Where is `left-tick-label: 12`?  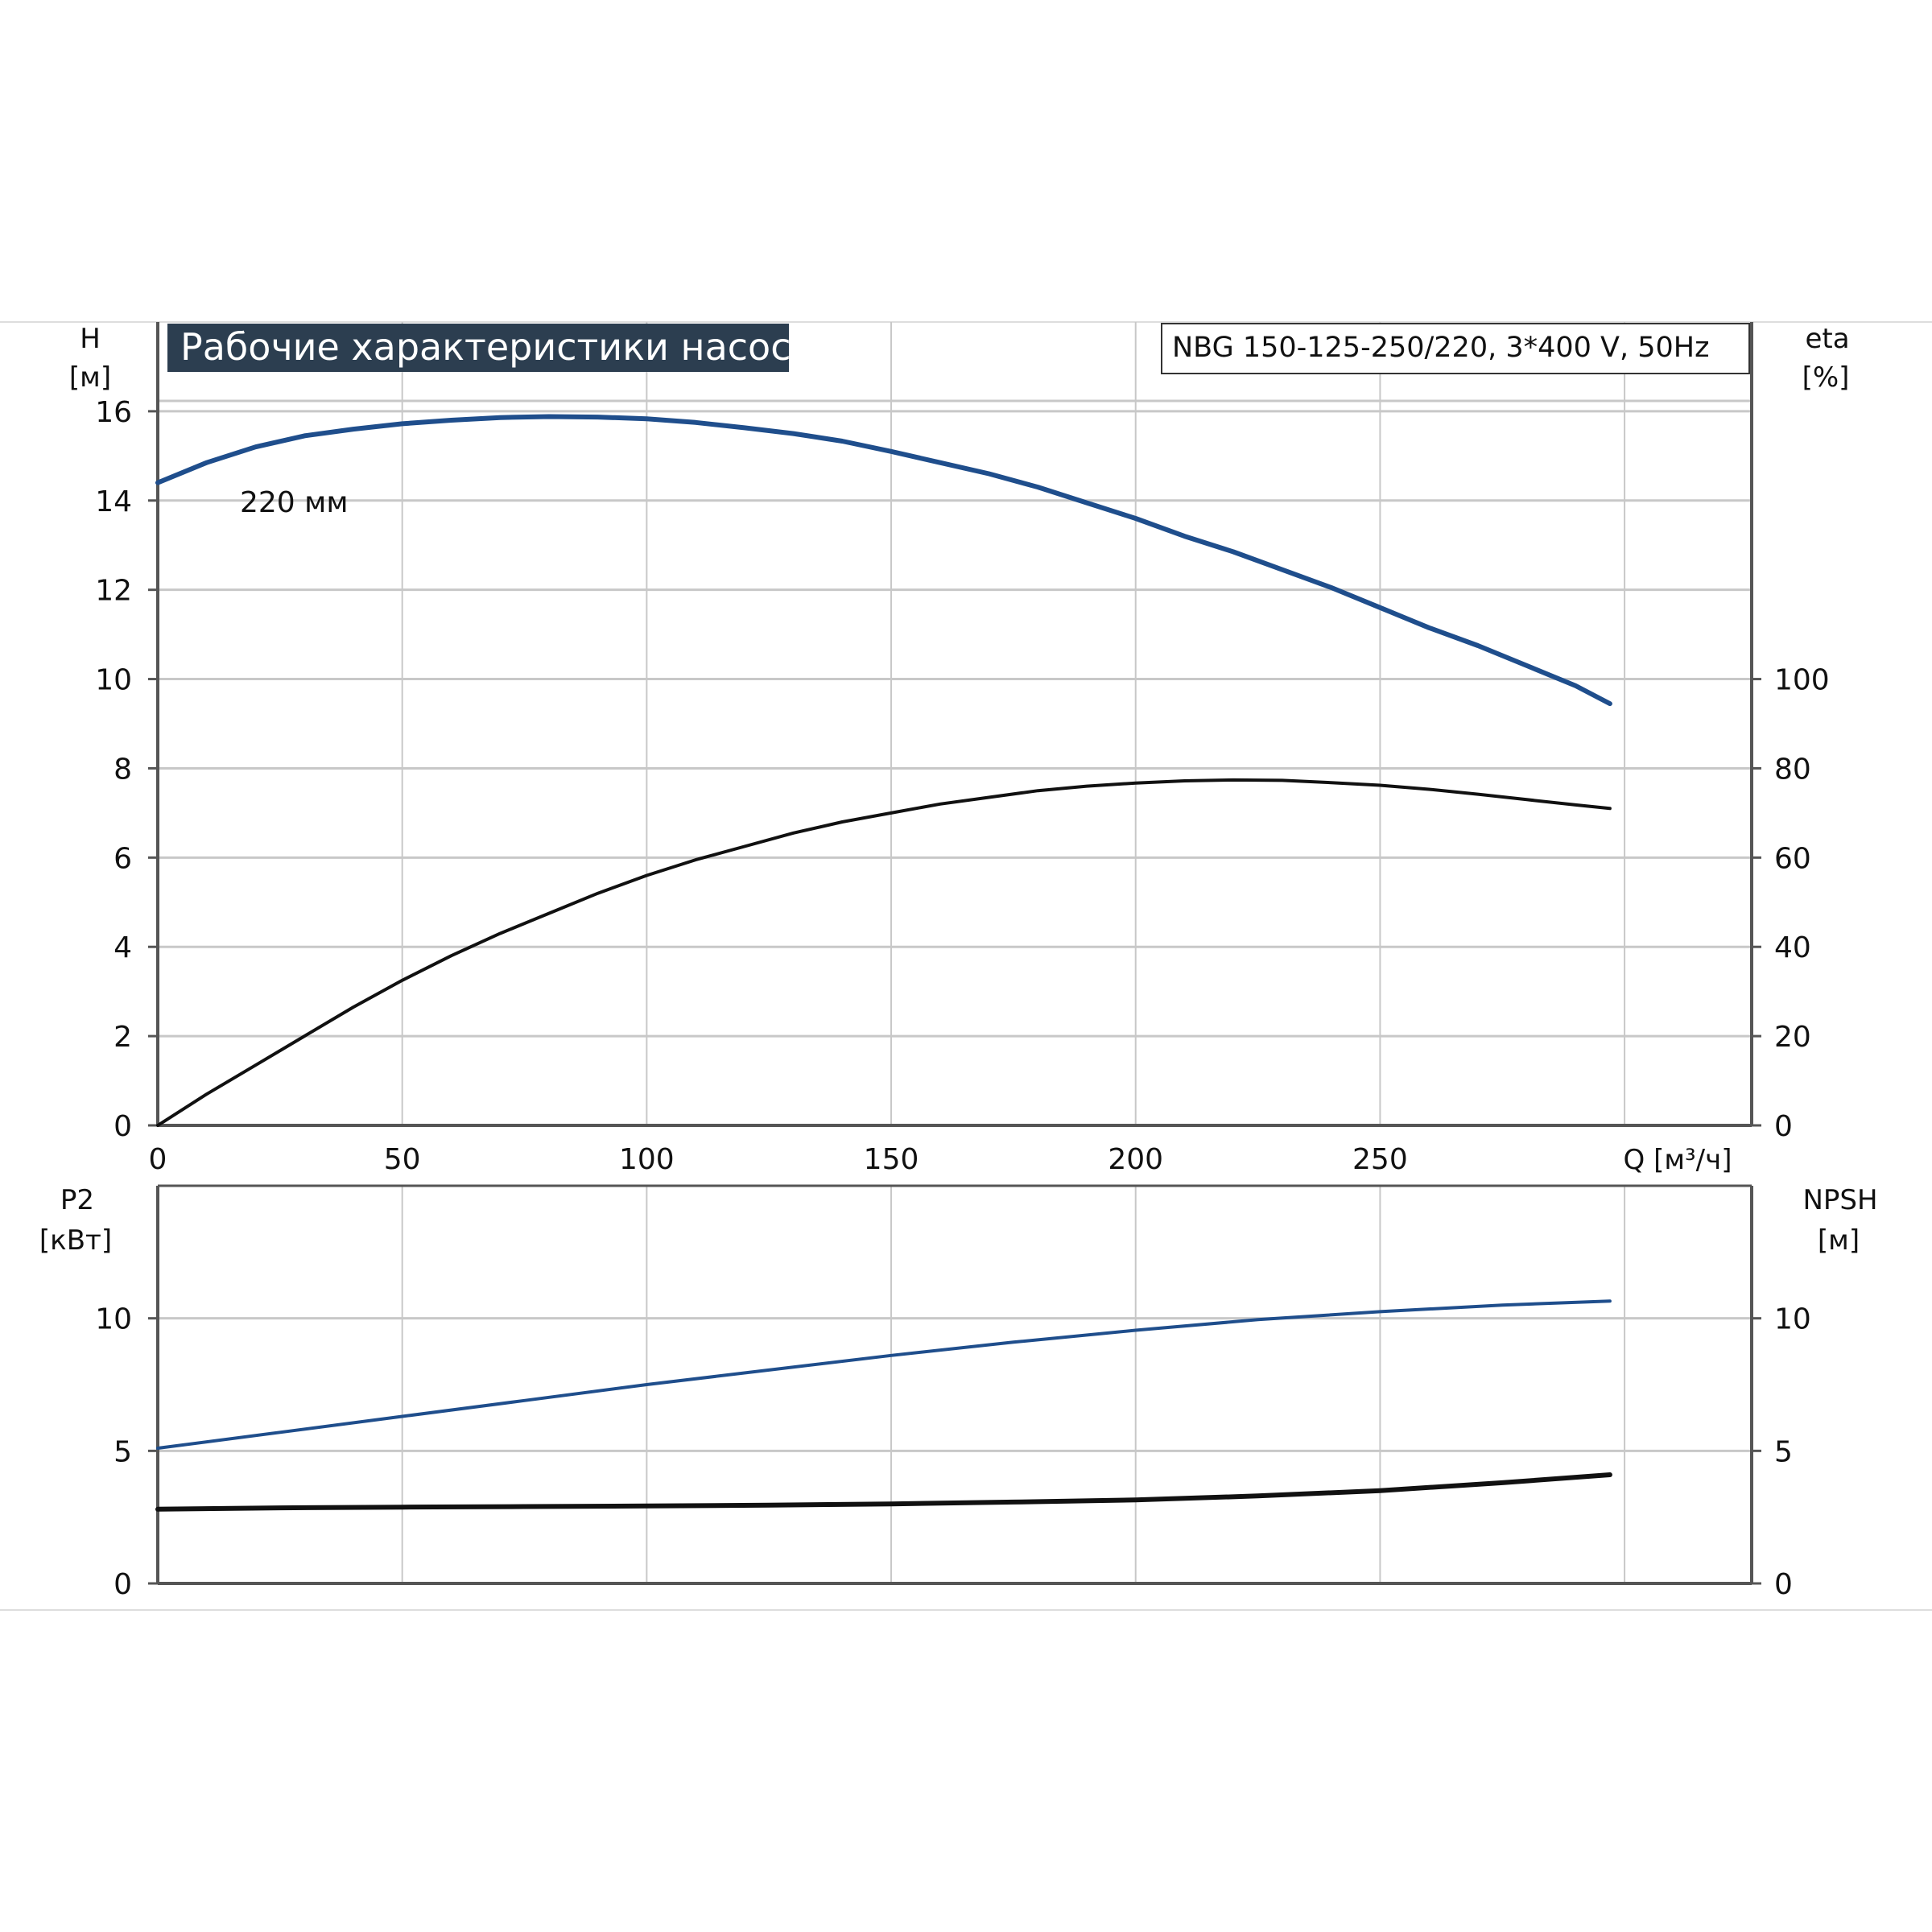 left-tick-label: 12 is located at coordinates (113, 591).